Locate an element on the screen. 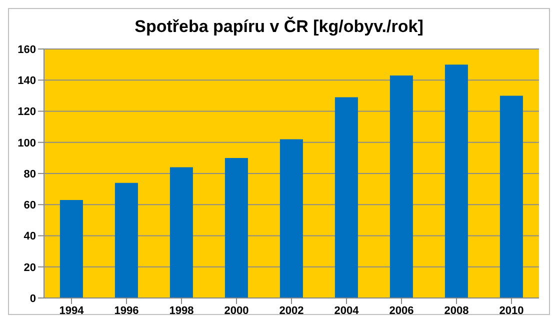 The image size is (560, 323). y-tick-label: 40 is located at coordinates (30, 236).